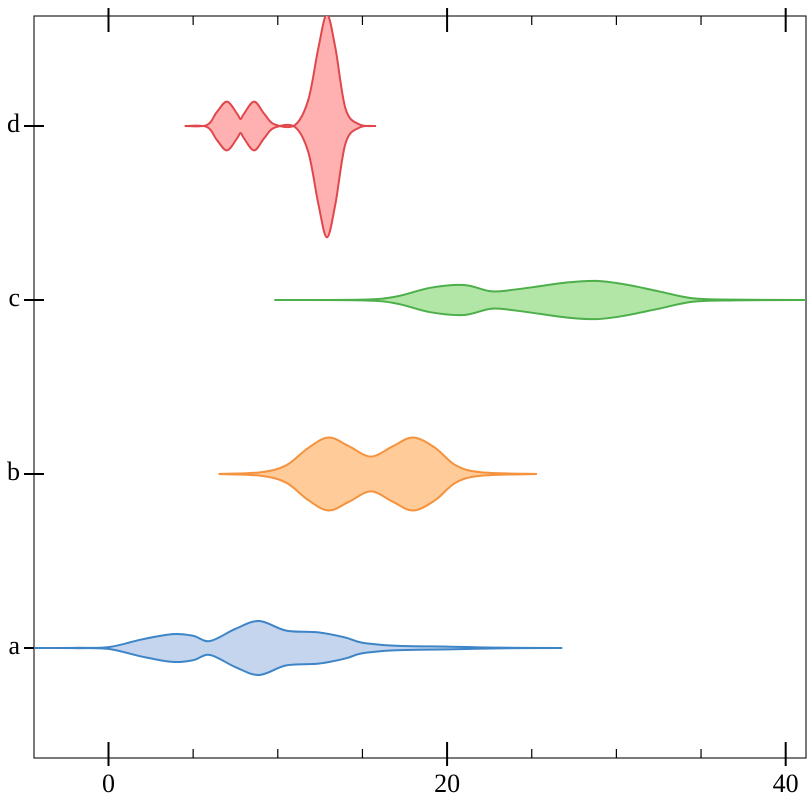  I want to click on y-tick-label: b, so click(13, 471).